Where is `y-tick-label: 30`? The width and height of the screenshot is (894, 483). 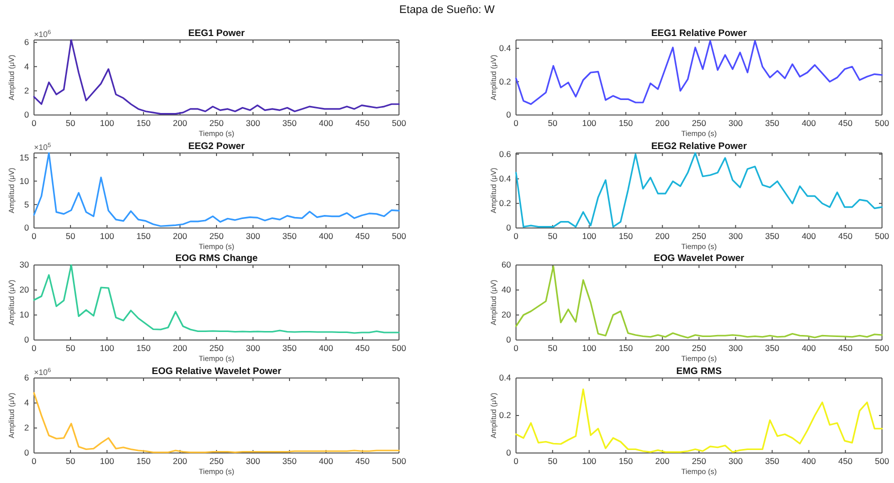 y-tick-label: 30 is located at coordinates (25, 265).